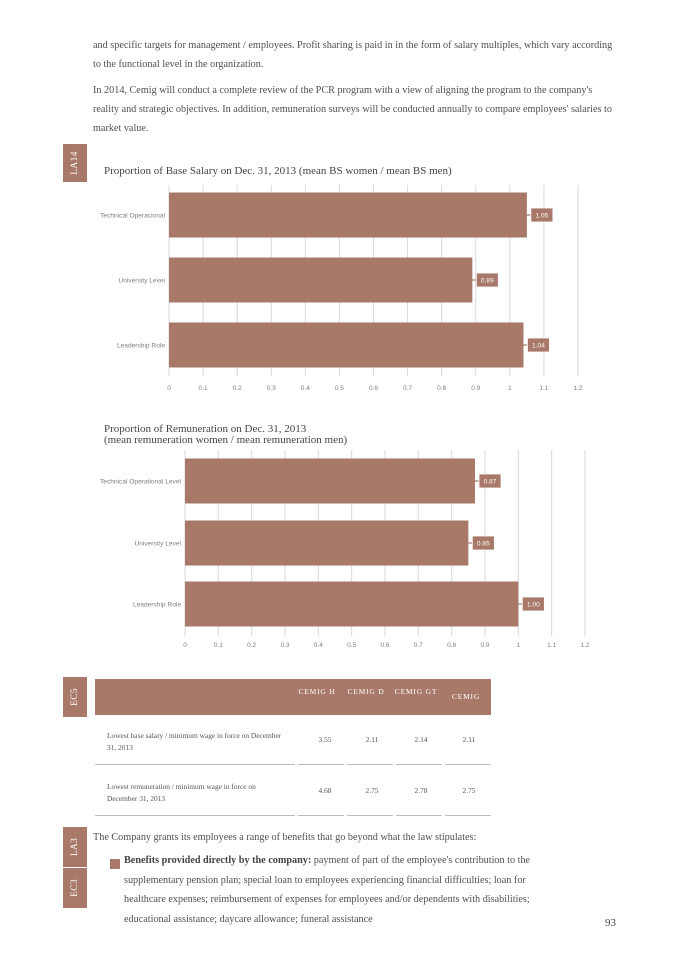 Image resolution: width=680 pixels, height=962 pixels. I want to click on gri-tag-ec3: EC3, so click(75, 888).